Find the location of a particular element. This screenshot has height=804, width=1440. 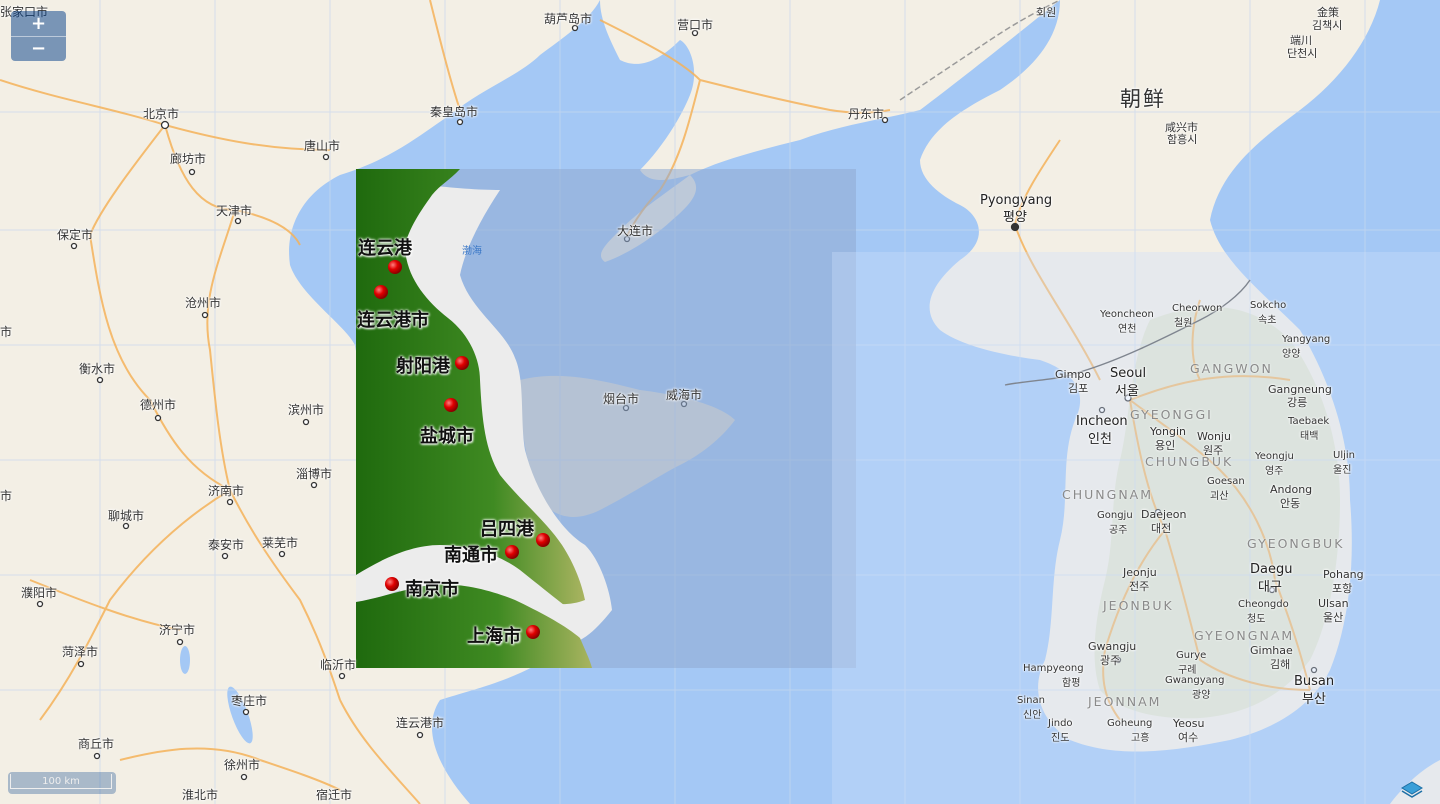

liaoning-coast is located at coordinates (830, 90).